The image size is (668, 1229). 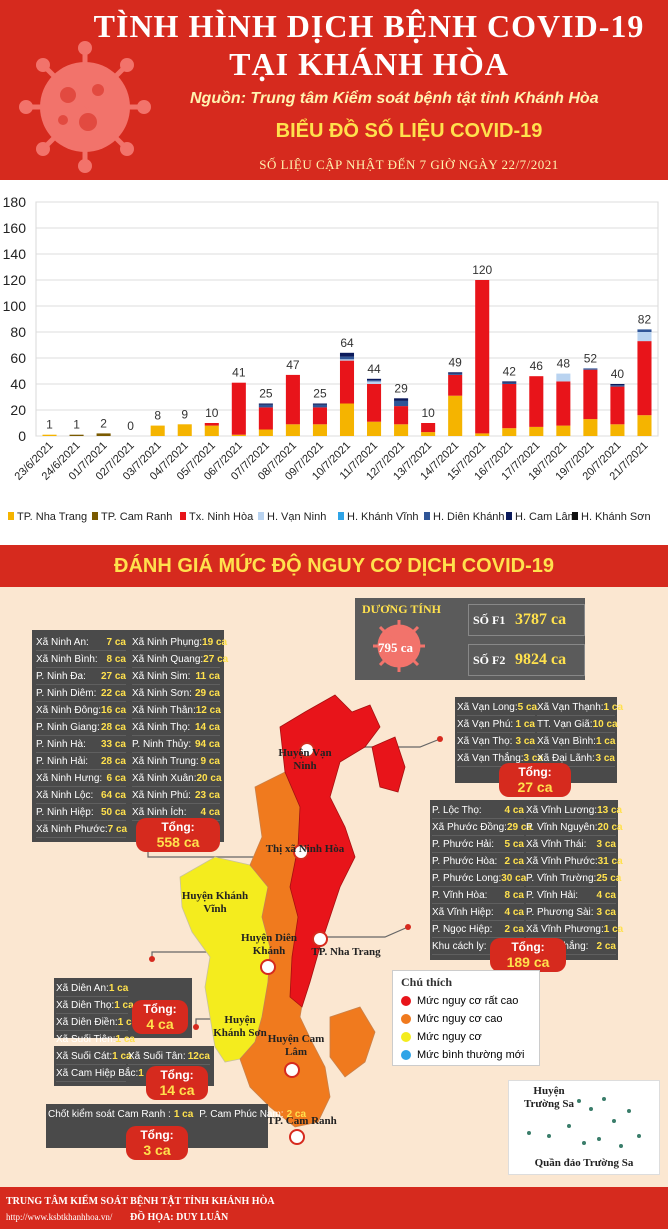 I want to click on district-row: Xã Suối Cát: 1 ca, so click(x=94, y=1056).